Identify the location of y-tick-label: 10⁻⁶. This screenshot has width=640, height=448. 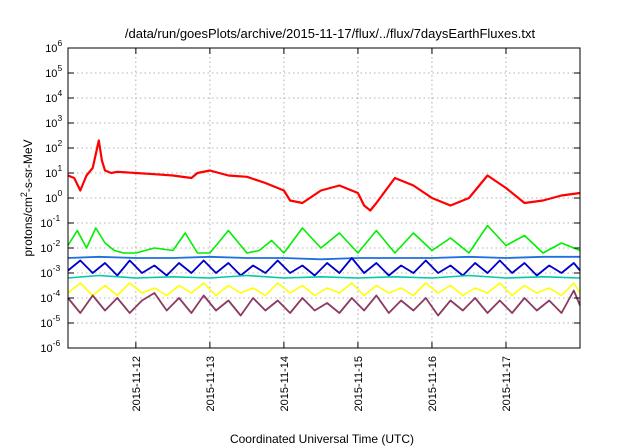
(50, 346).